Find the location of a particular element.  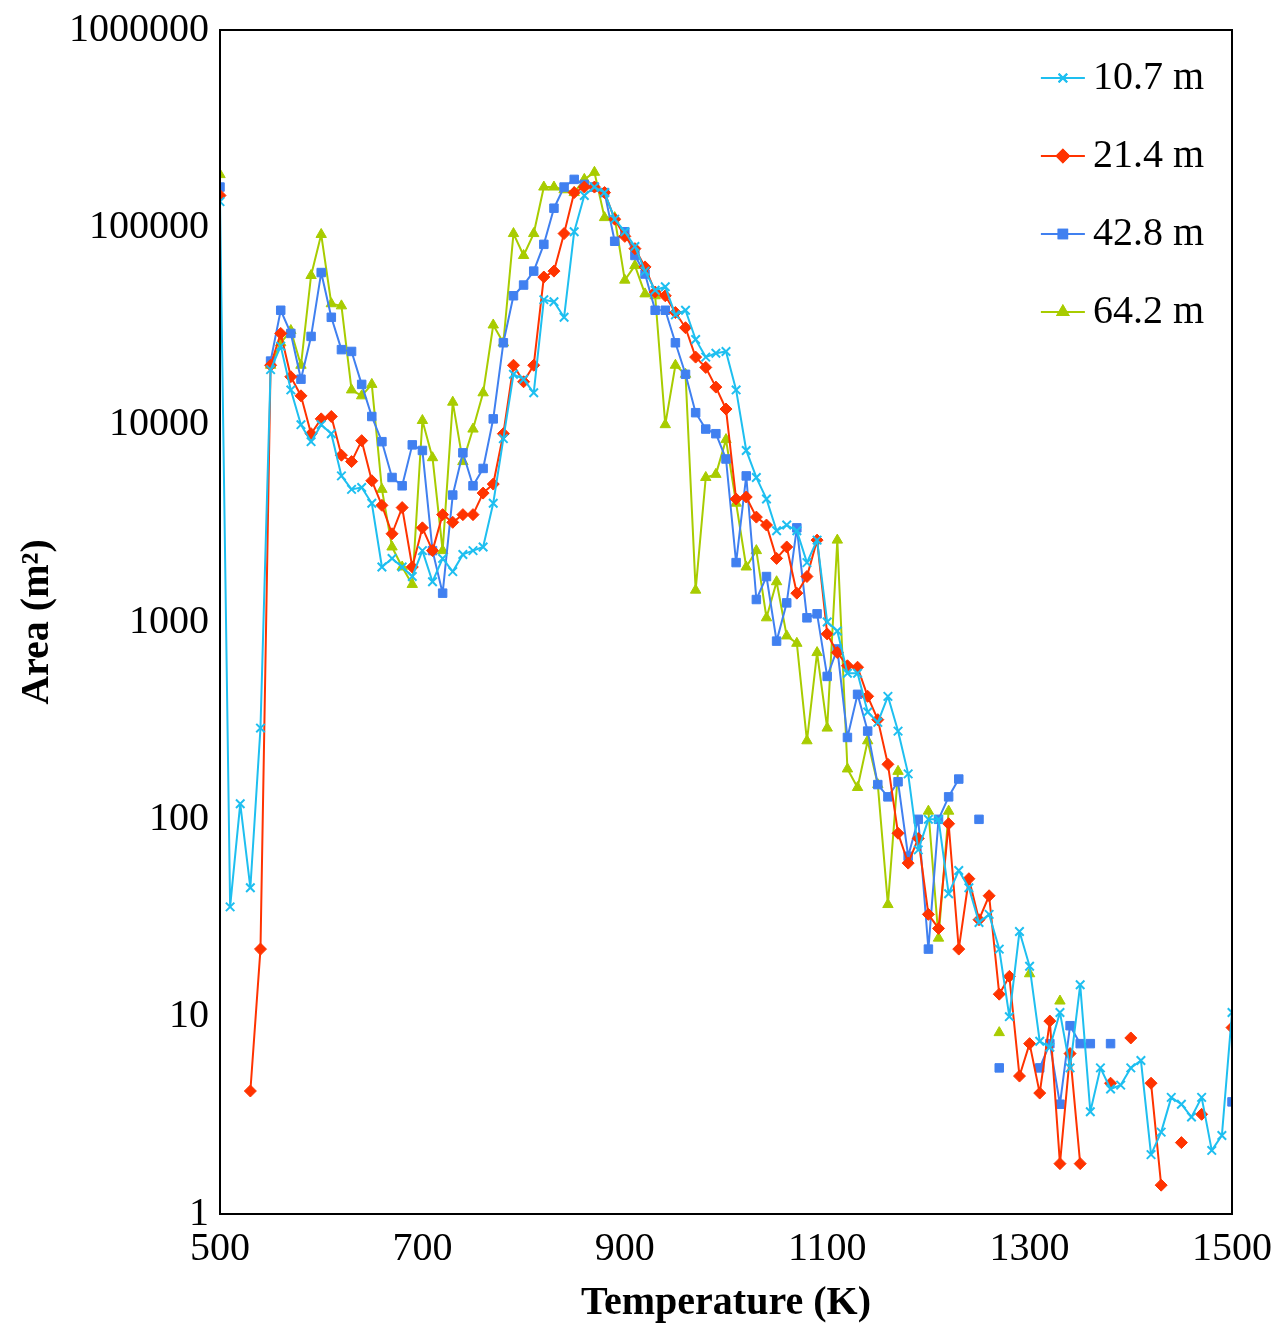

legend-label: 10.7 m is located at coordinates (1148, 75).